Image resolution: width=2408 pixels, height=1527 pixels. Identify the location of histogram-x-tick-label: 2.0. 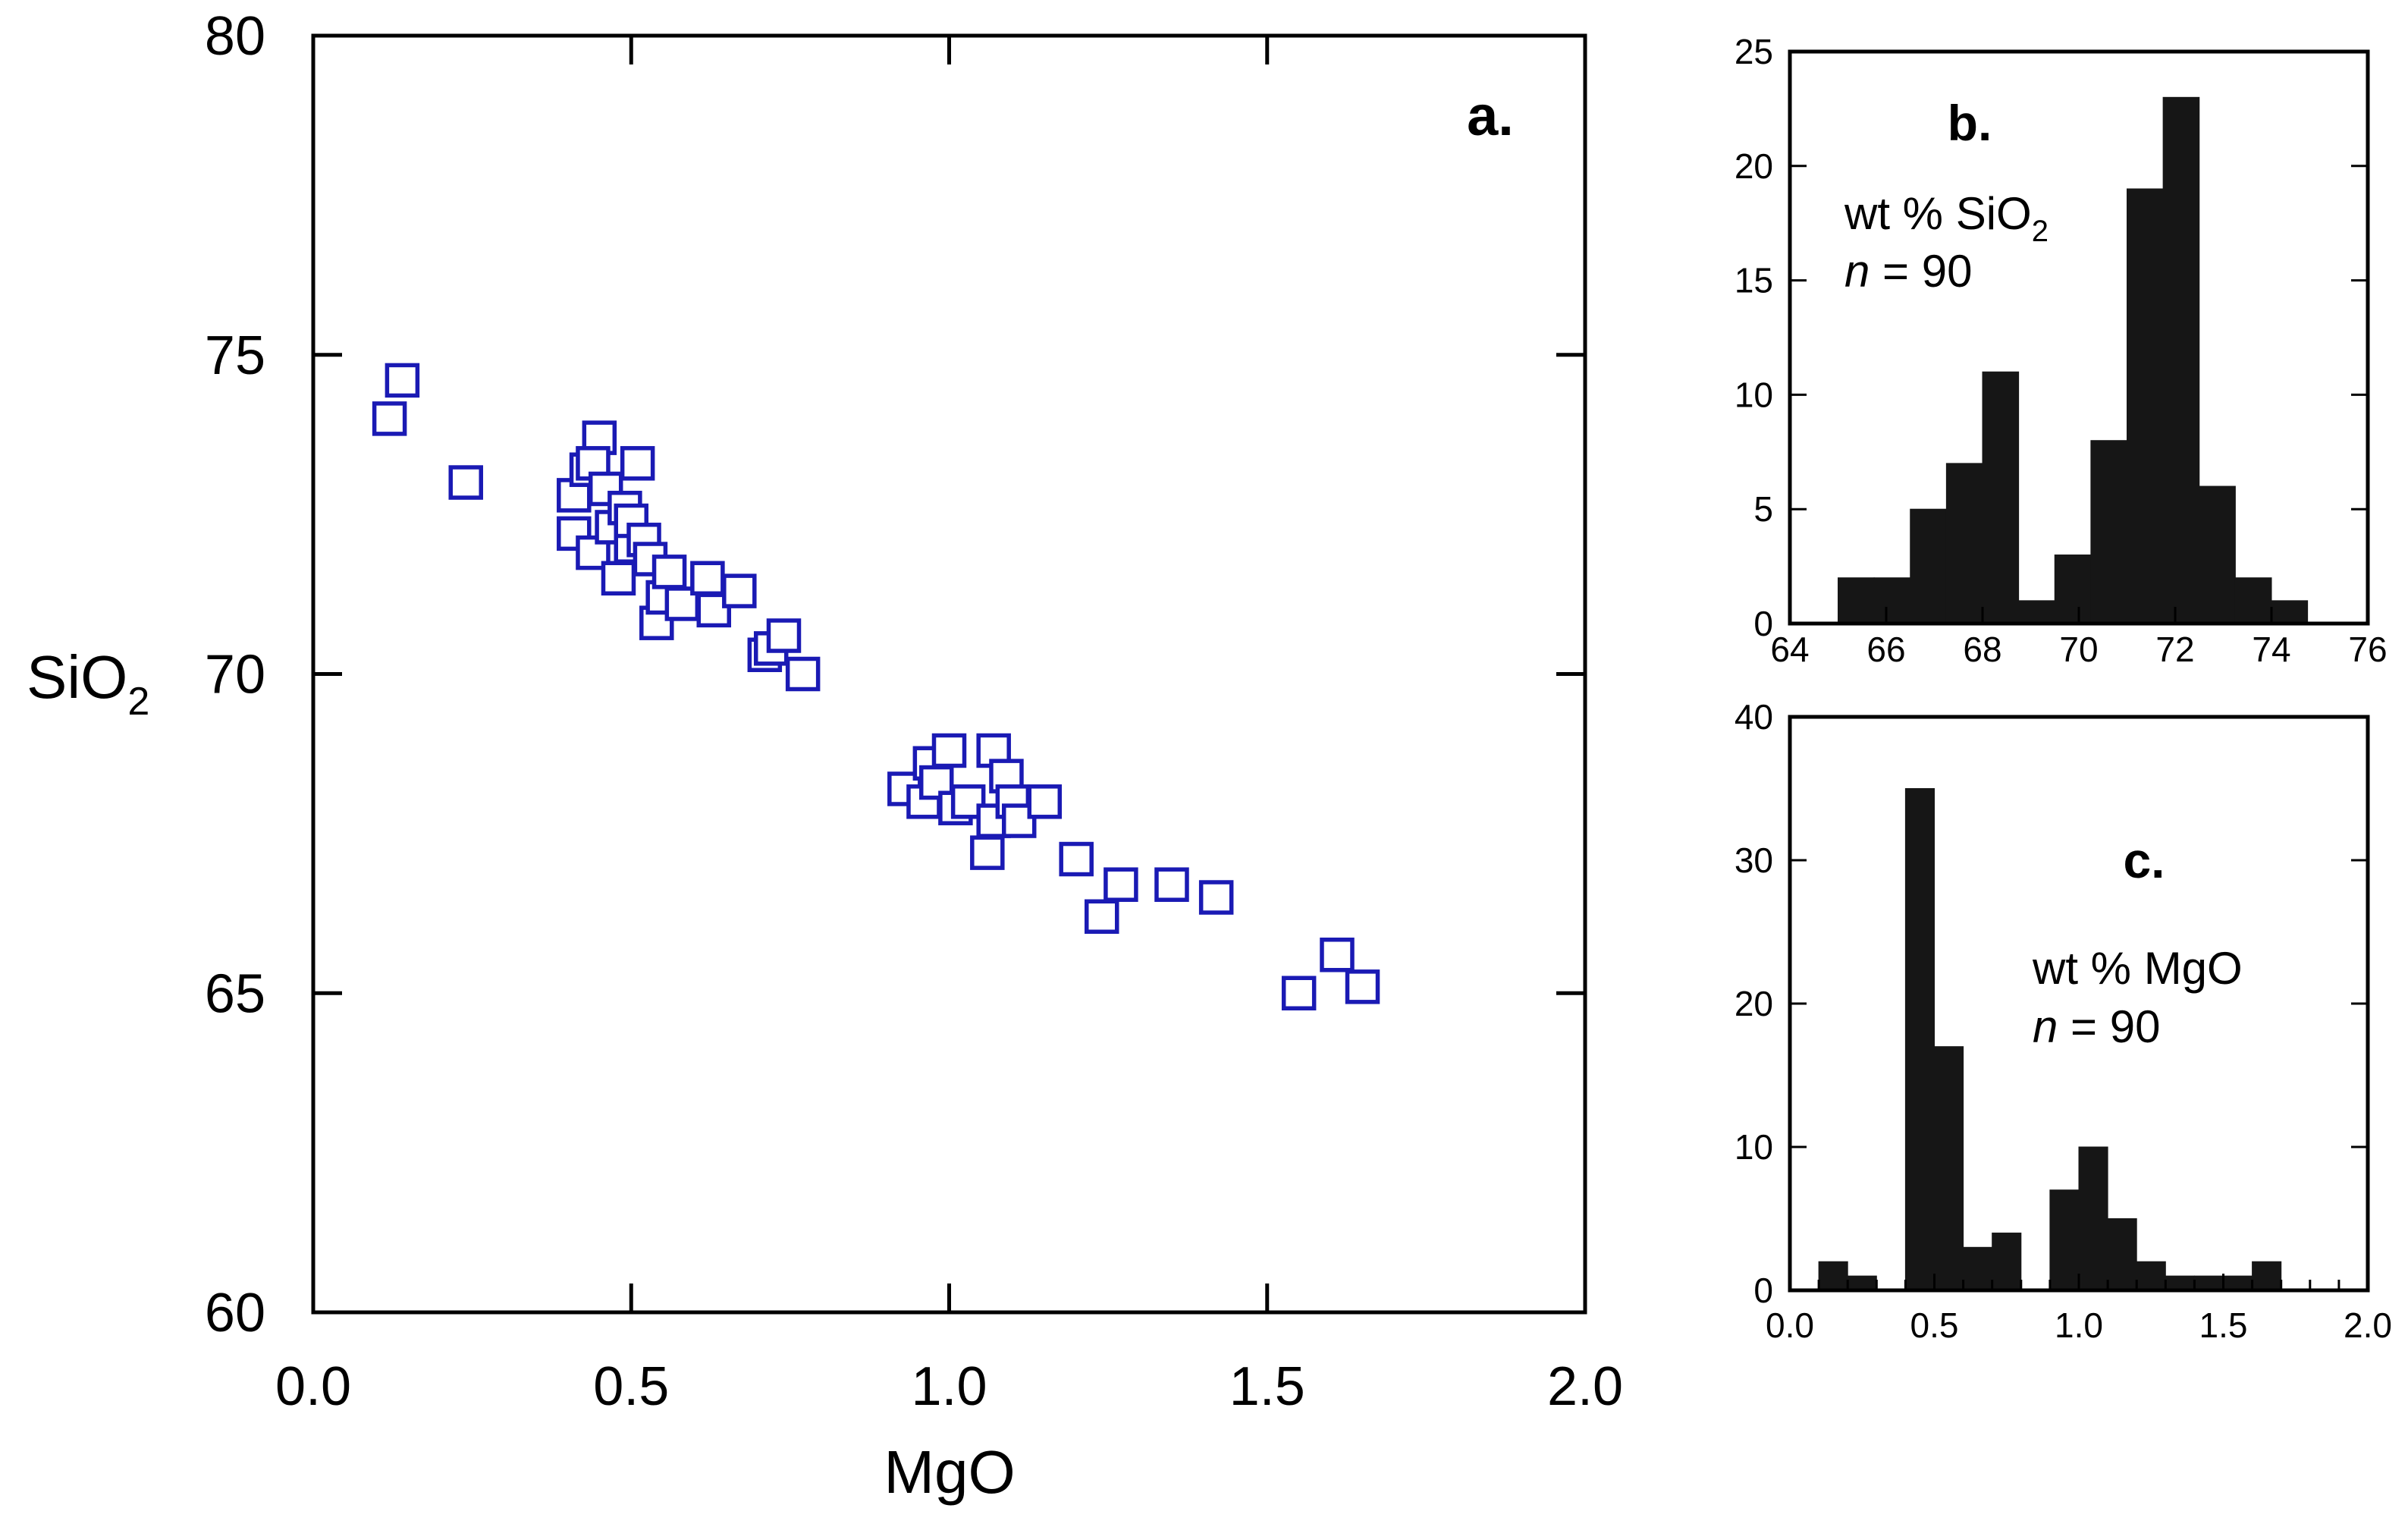
(2368, 1325).